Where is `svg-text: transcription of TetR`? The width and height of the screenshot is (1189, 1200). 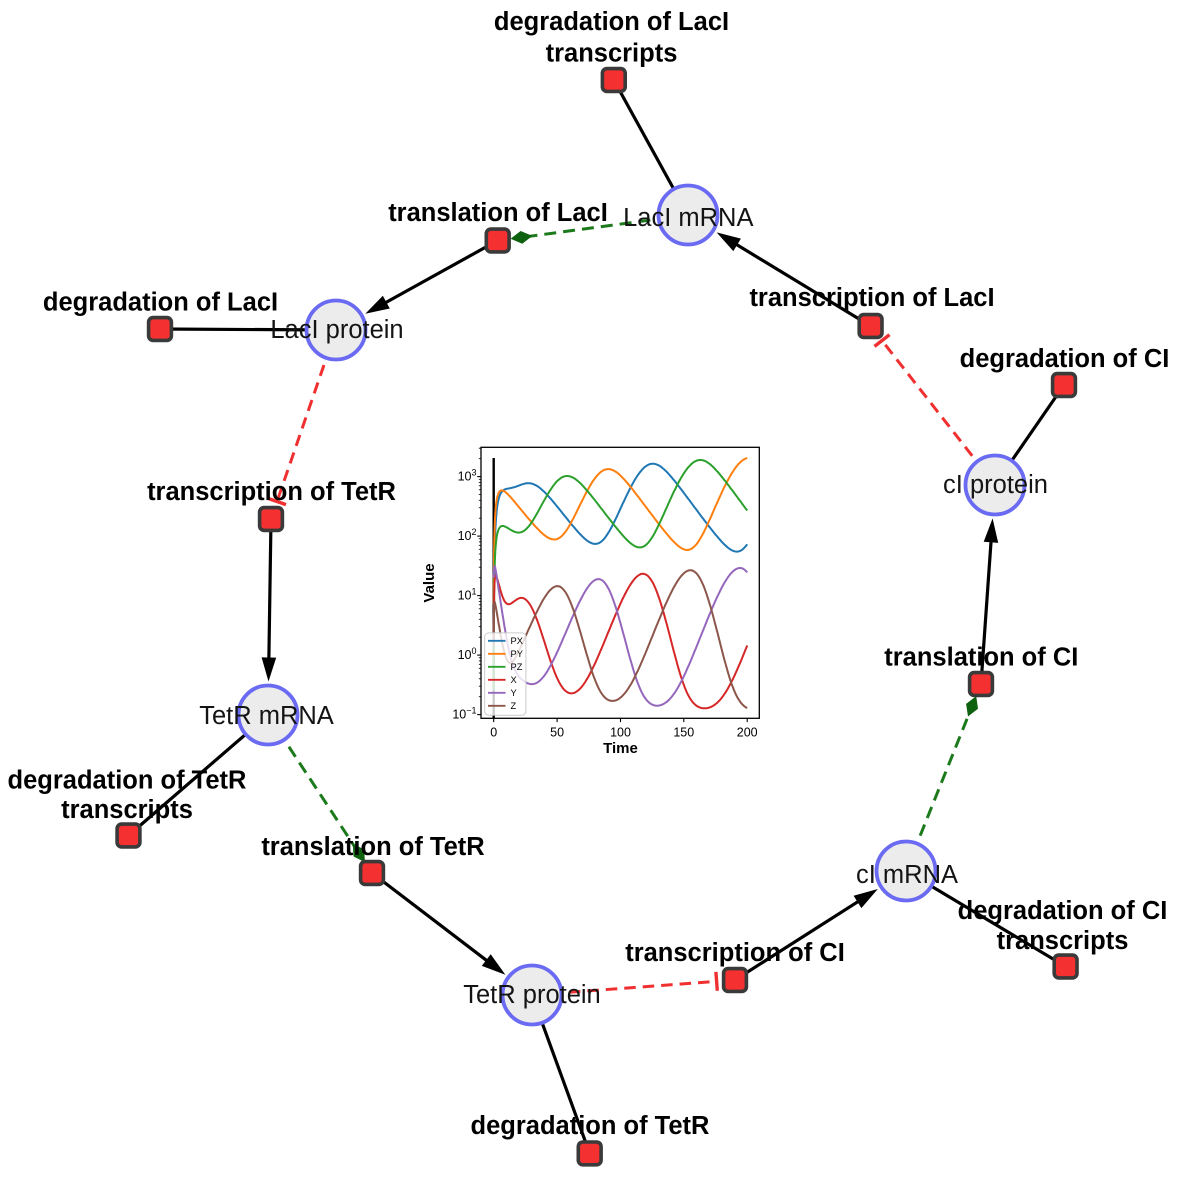
svg-text: transcription of TetR is located at coordinates (271, 492).